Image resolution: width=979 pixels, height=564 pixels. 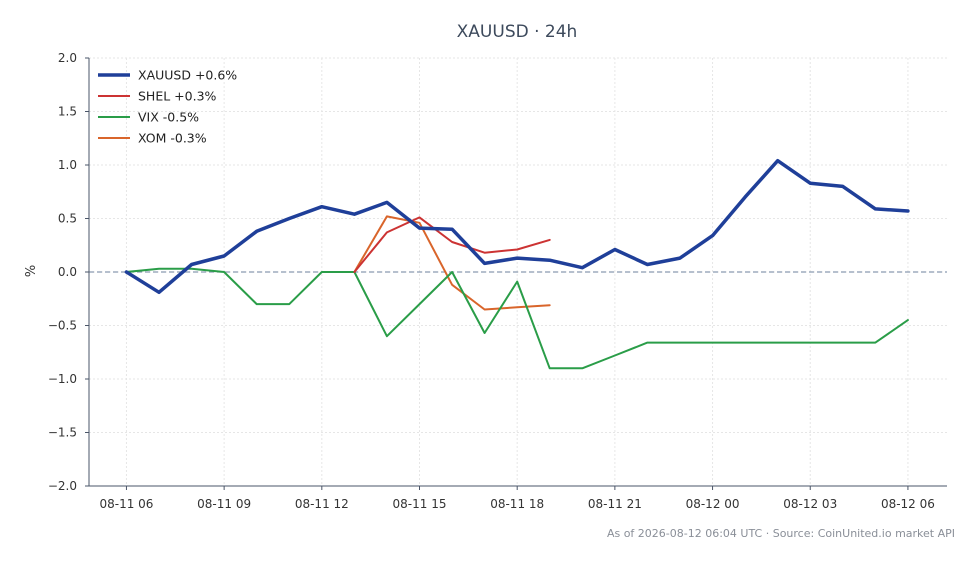 I want to click on series-line-xom, so click(x=452, y=263).